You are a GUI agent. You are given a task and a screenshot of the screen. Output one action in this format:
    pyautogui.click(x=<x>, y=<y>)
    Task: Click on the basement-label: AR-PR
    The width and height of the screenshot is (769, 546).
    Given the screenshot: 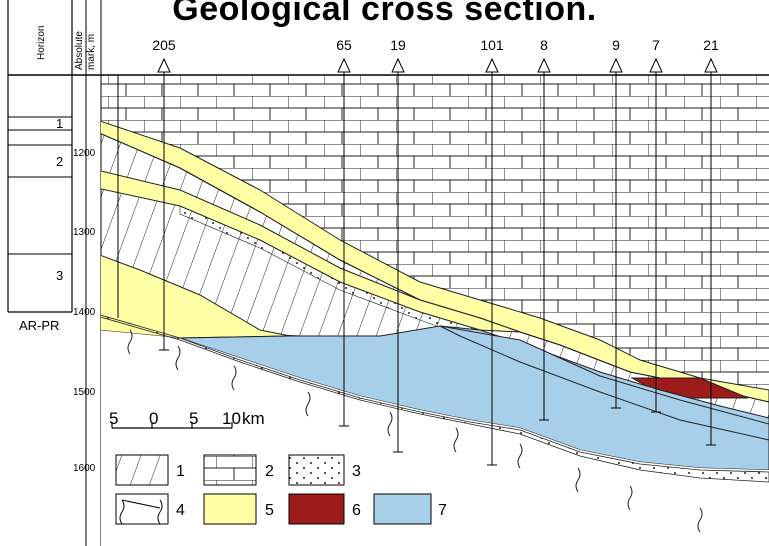 What is the action you would take?
    pyautogui.click(x=39, y=325)
    